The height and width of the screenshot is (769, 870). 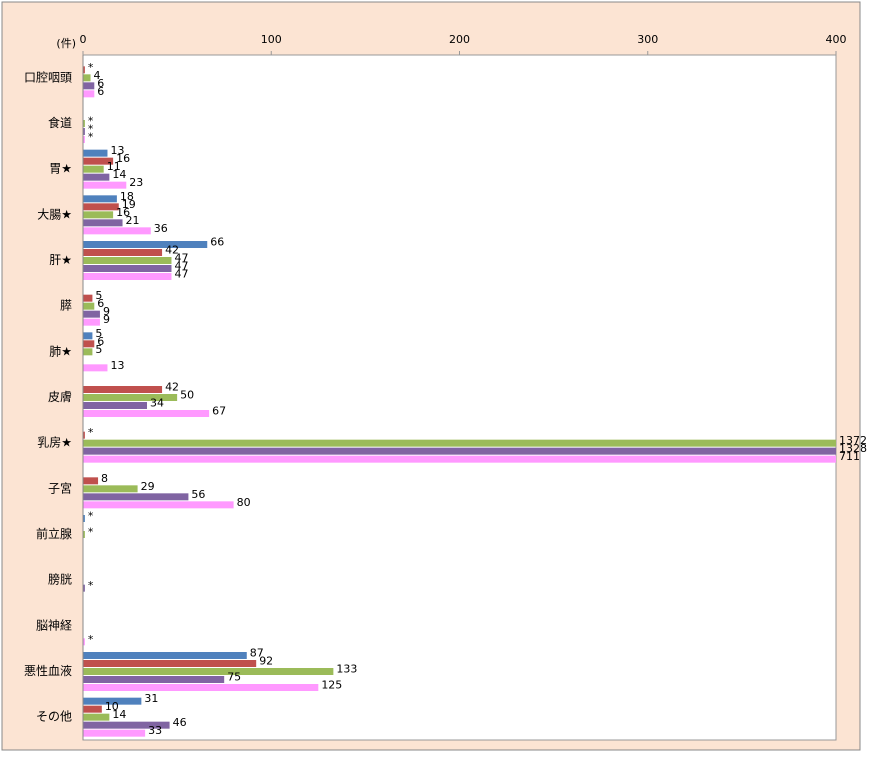 I want to click on value-label: 125, so click(x=331, y=685).